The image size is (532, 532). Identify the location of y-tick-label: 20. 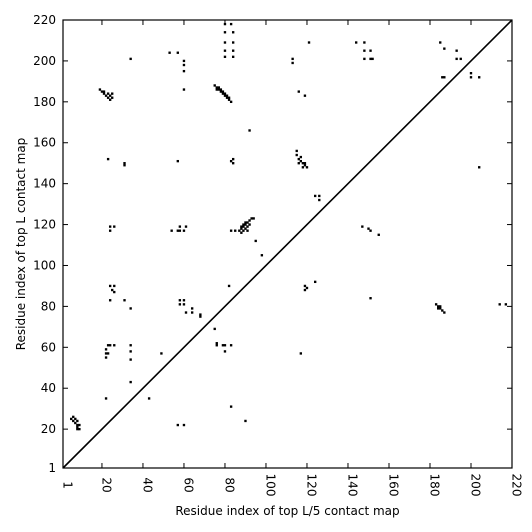
(48, 429).